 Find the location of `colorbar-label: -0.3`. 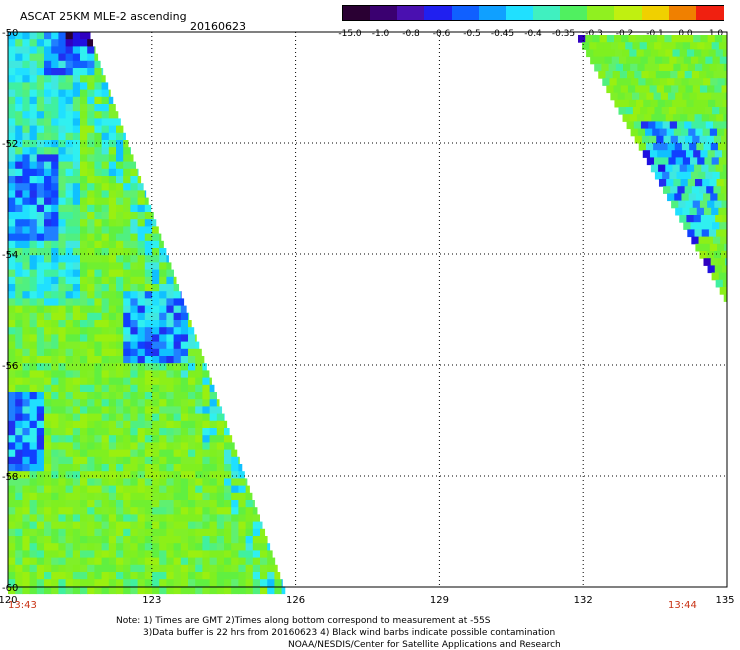

colorbar-label: -0.3 is located at coordinates (594, 34).